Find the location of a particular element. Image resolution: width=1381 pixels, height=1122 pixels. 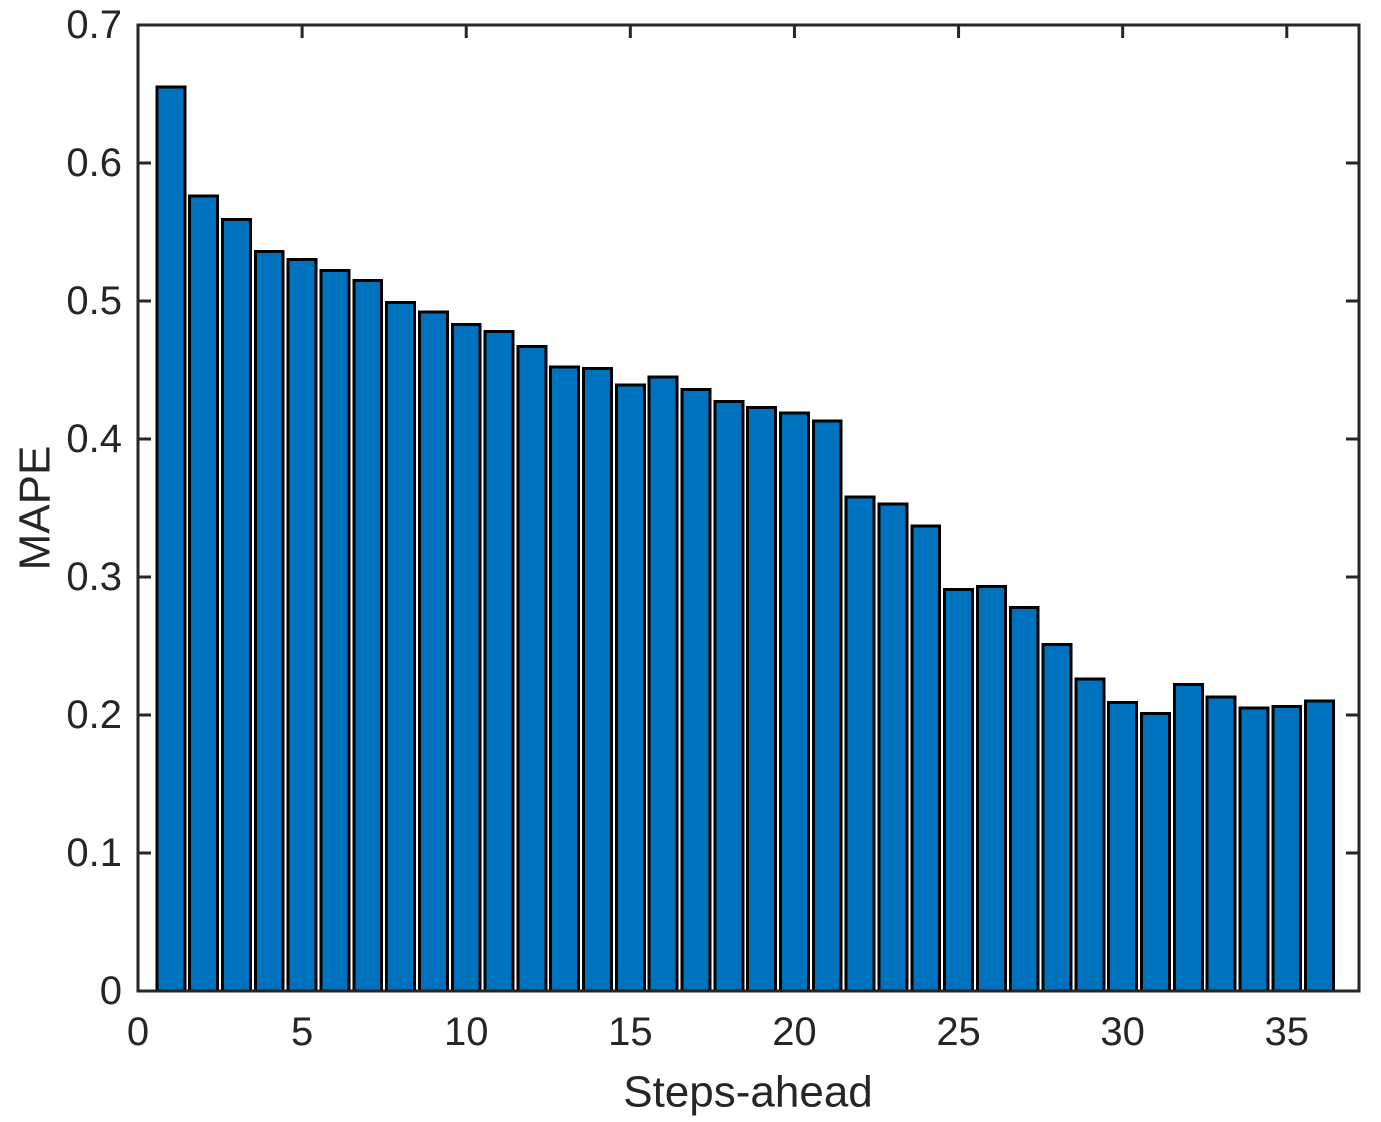

x-tick-label: 10 is located at coordinates (466, 1032).